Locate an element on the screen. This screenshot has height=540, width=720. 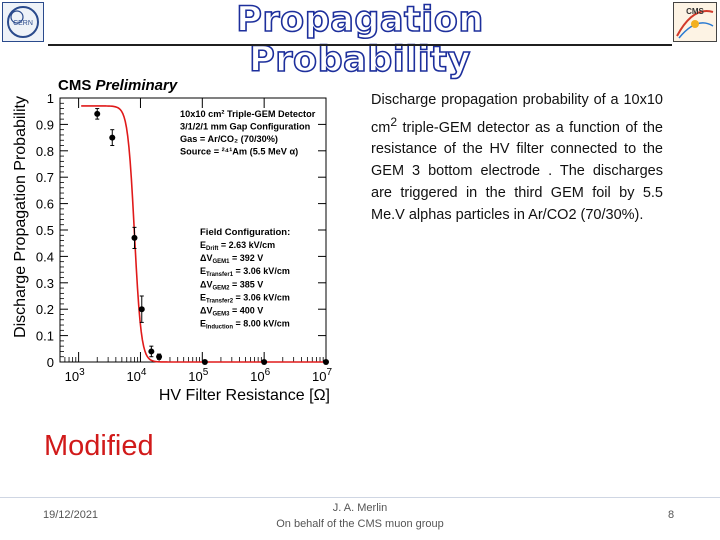
y-tick-label: 0.4 is located at coordinates (45, 256).